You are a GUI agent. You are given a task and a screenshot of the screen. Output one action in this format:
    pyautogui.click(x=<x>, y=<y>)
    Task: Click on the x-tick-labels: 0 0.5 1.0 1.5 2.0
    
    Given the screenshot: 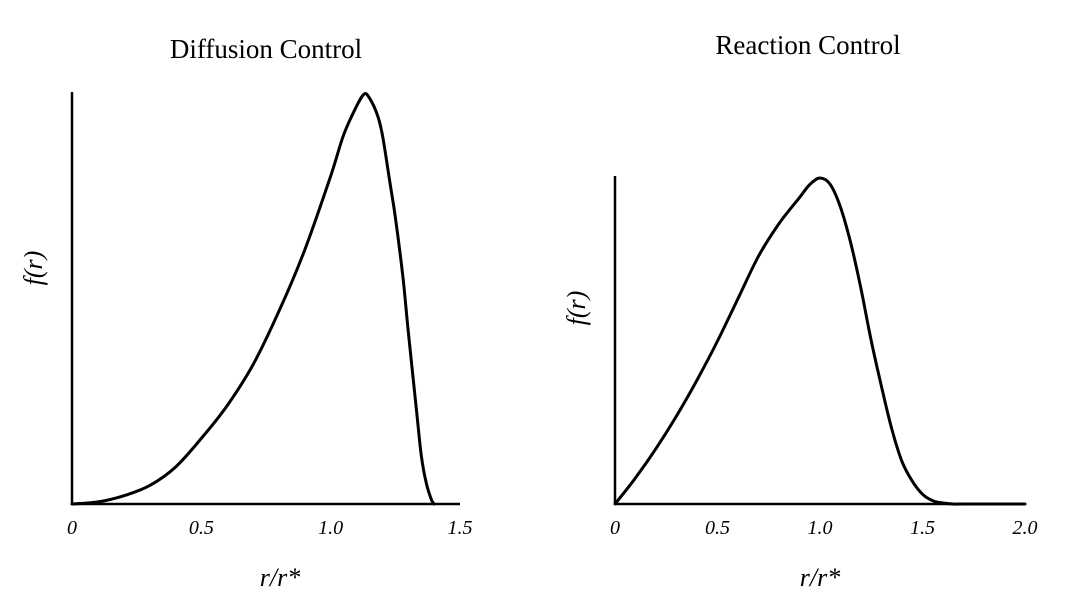 What is the action you would take?
    pyautogui.click(x=824, y=528)
    